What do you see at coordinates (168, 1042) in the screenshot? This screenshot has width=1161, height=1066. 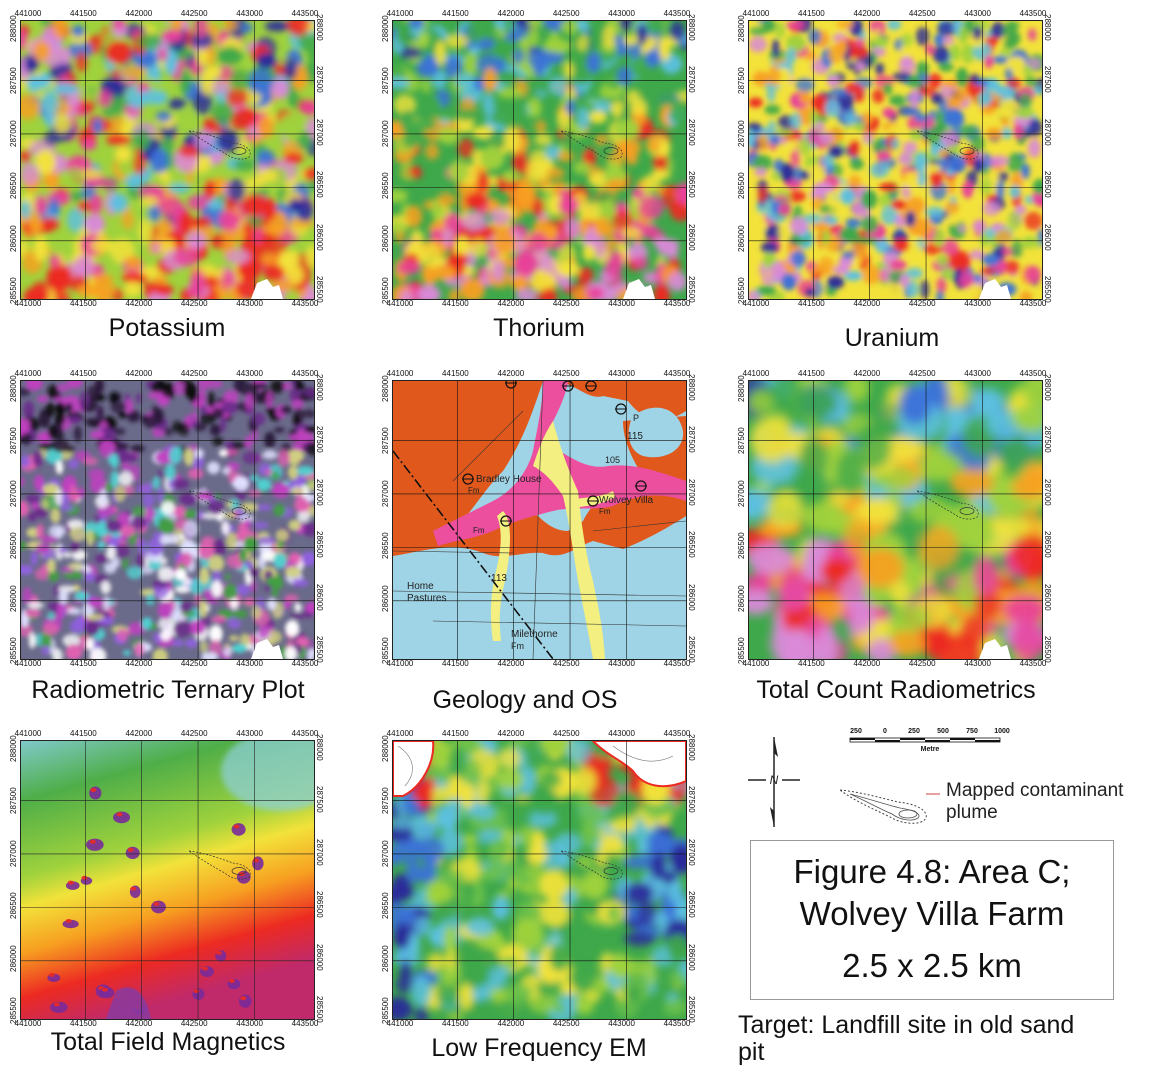 I see `caption-magnetics: Total Field Magnetics` at bounding box center [168, 1042].